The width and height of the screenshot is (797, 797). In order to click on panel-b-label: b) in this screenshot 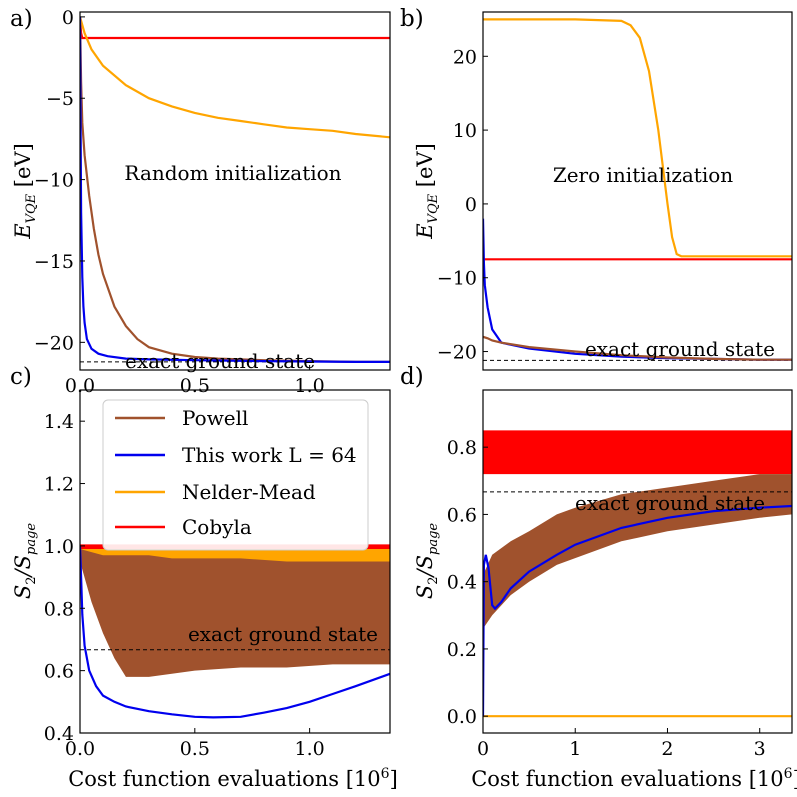, I will do `click(412, 19)`.